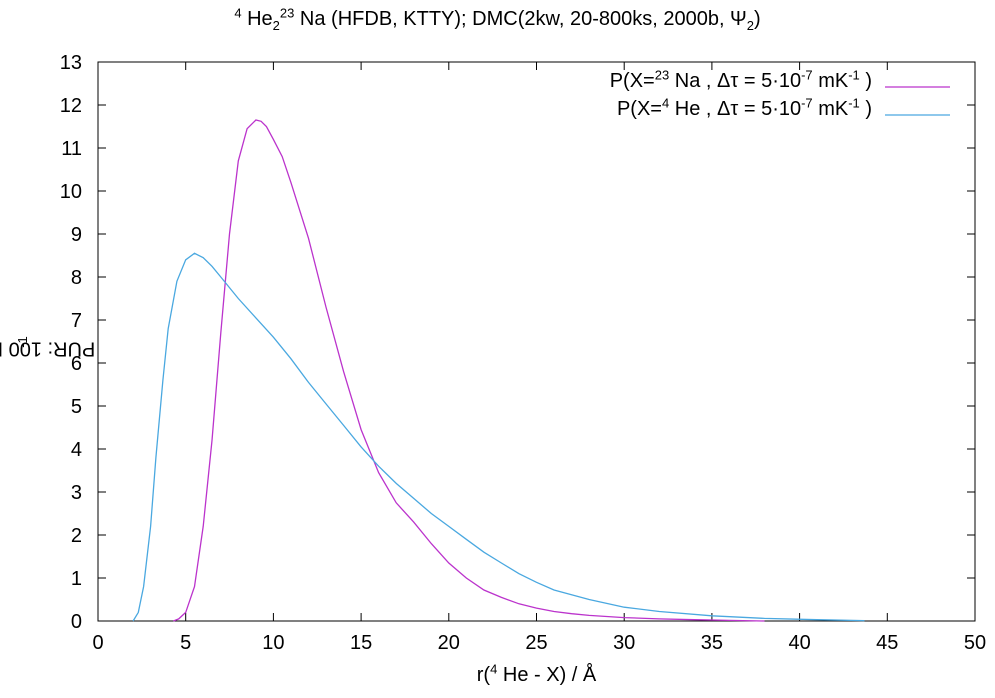  I want to click on y-tick-label: 9, so click(76, 235).